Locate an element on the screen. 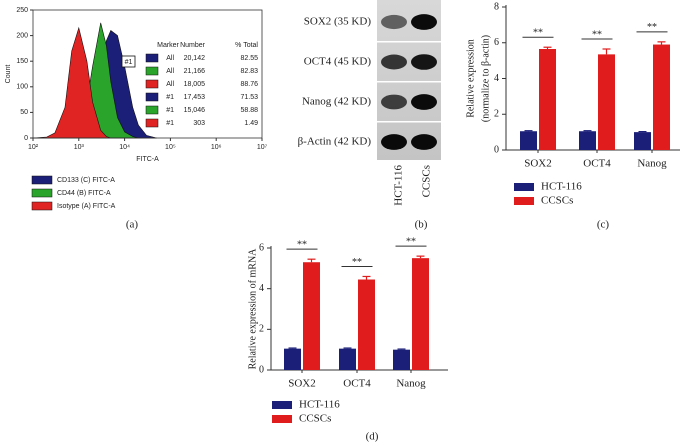  x-tick-label: Nanog is located at coordinates (652, 164).